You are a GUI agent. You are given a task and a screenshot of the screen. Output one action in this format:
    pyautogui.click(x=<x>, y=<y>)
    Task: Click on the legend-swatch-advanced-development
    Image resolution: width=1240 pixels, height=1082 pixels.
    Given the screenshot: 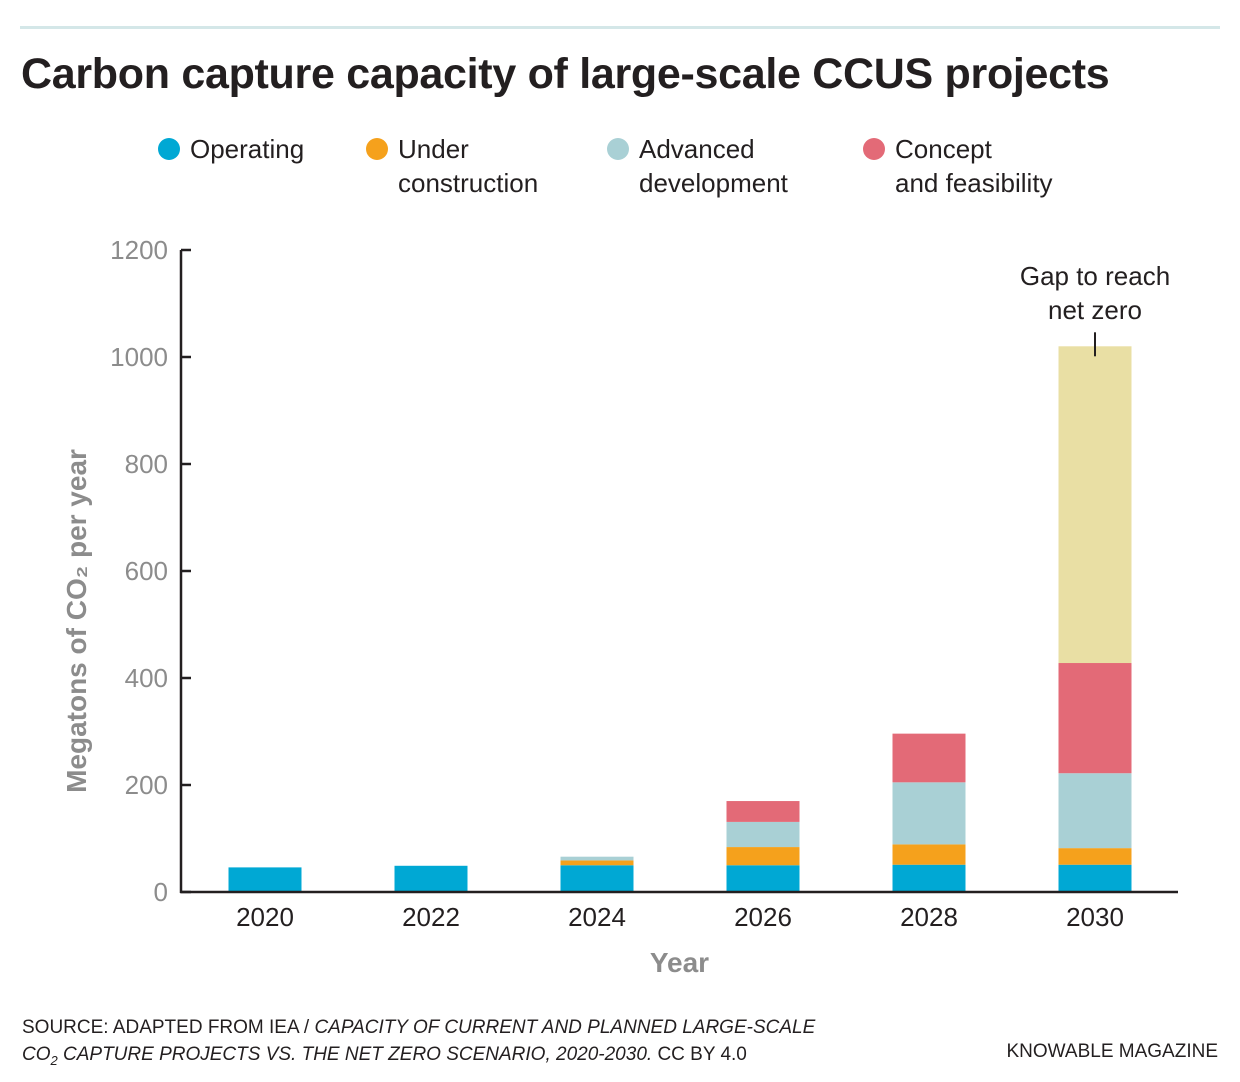 What is the action you would take?
    pyautogui.click(x=618, y=149)
    